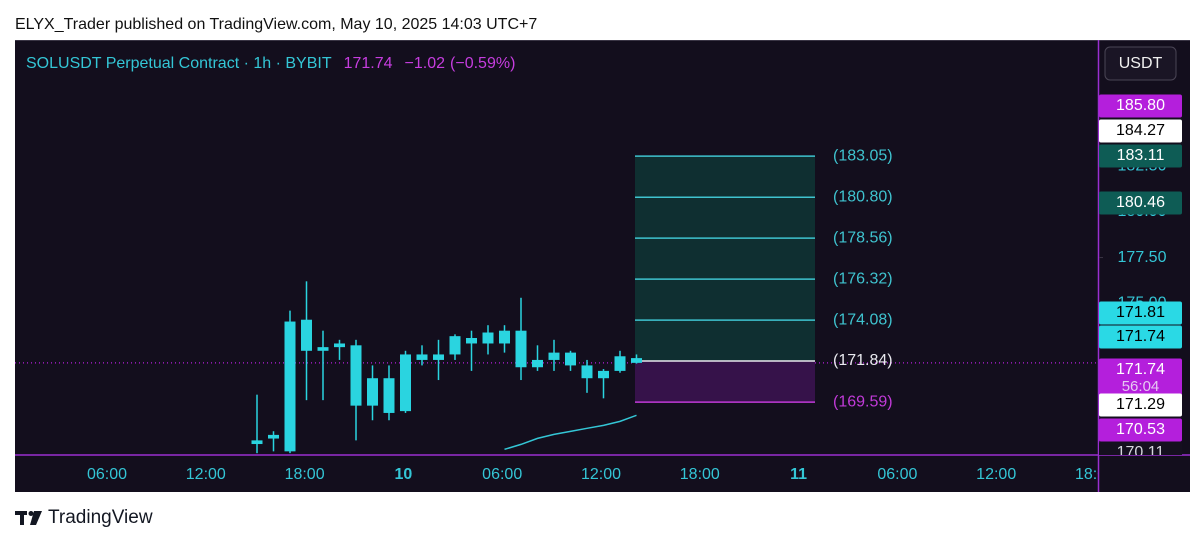  Describe the element at coordinates (863, 319) in the screenshot. I see `position-level-label: (174.08)` at that location.